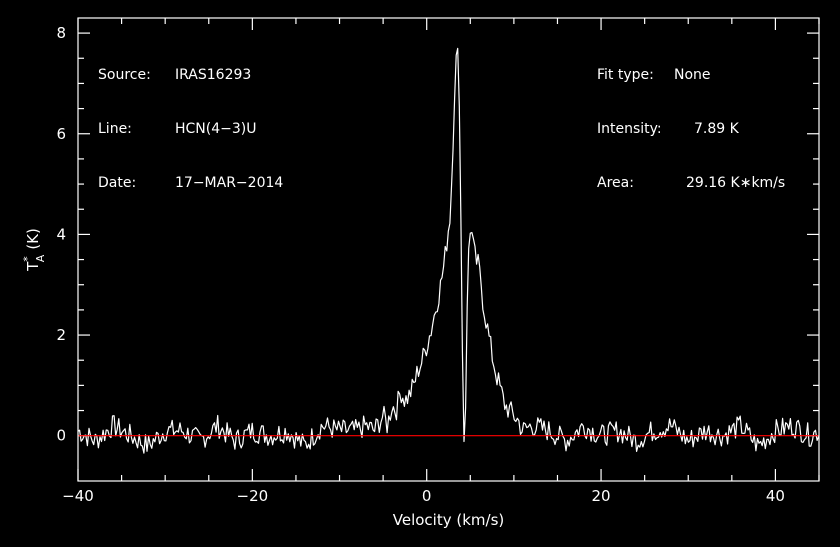  Describe the element at coordinates (213, 75) in the screenshot. I see `info-value: IRAS16293` at that location.